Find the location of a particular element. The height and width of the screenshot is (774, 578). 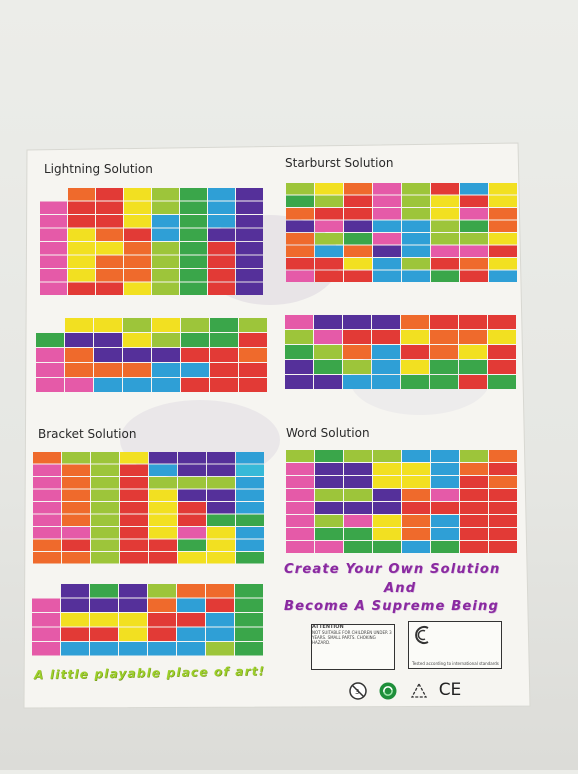

recycle-icon is located at coordinates (388, 691).